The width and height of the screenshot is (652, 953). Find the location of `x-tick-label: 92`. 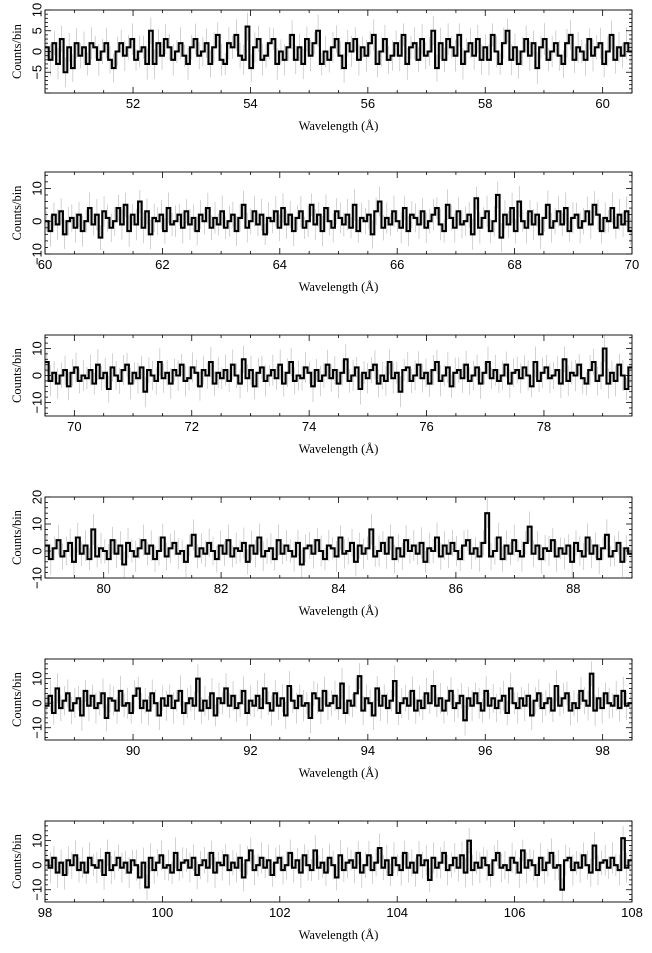

x-tick-label: 92 is located at coordinates (250, 750).